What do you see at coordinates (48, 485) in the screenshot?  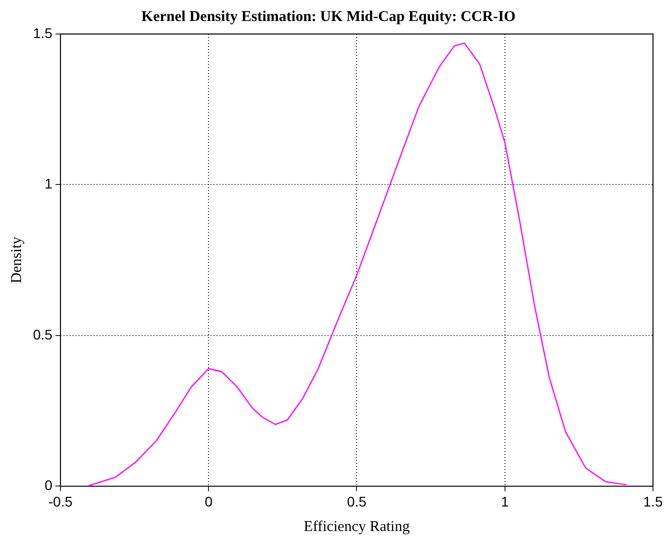 I see `y-tick-label: 0` at bounding box center [48, 485].